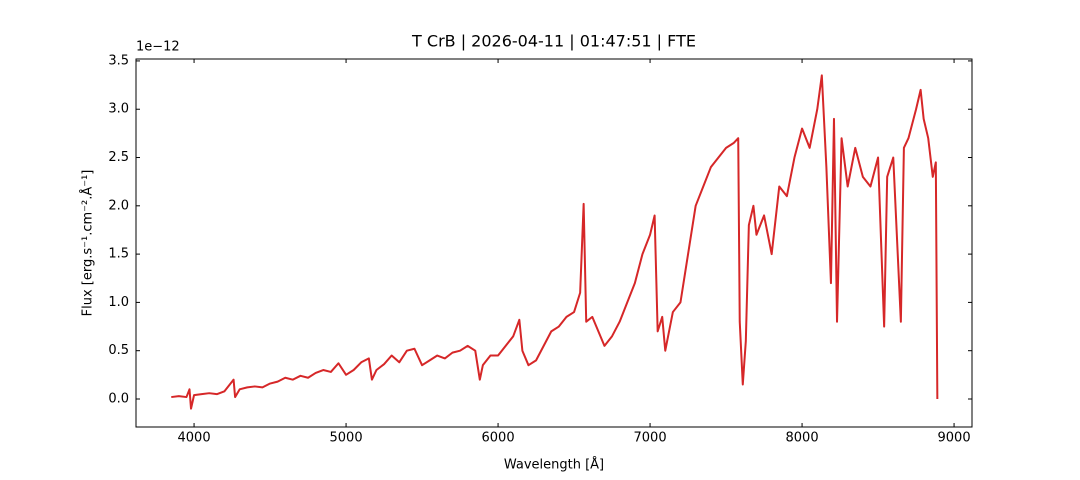 This screenshot has height=480, width=1080. What do you see at coordinates (118, 157) in the screenshot?
I see `y-tick-label: 2.5` at bounding box center [118, 157].